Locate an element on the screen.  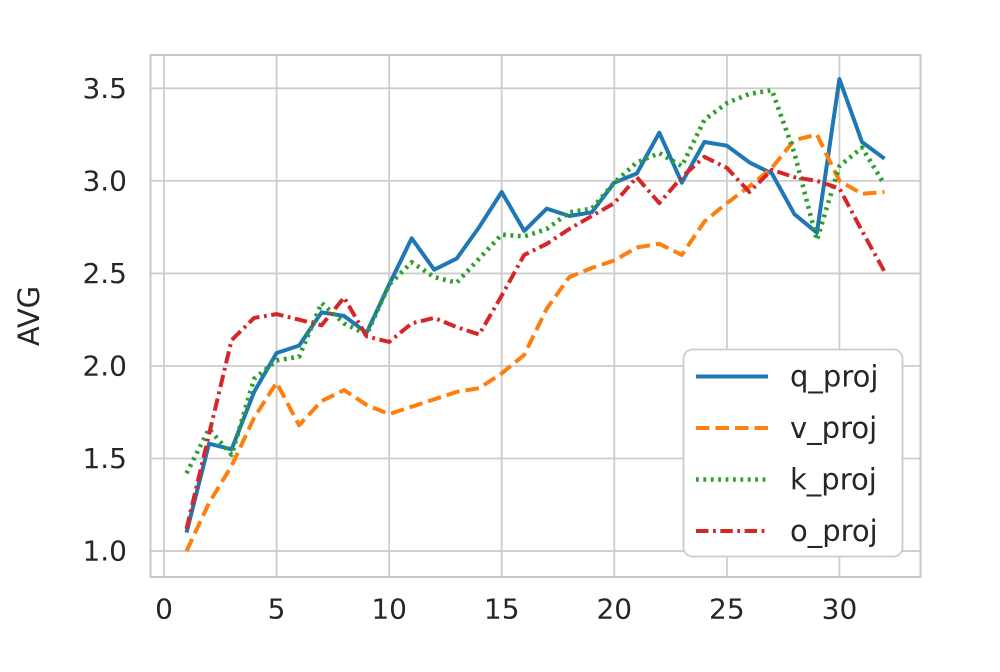
legend-border is located at coordinates (793, 453).